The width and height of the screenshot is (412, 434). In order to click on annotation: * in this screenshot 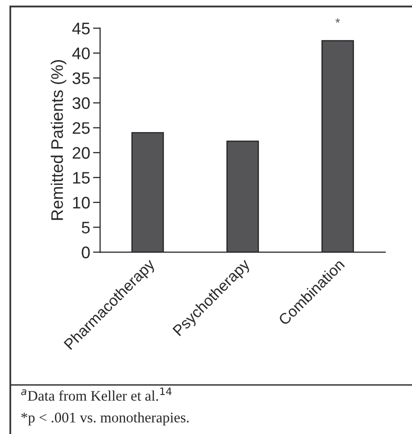, I will do `click(337, 20)`.